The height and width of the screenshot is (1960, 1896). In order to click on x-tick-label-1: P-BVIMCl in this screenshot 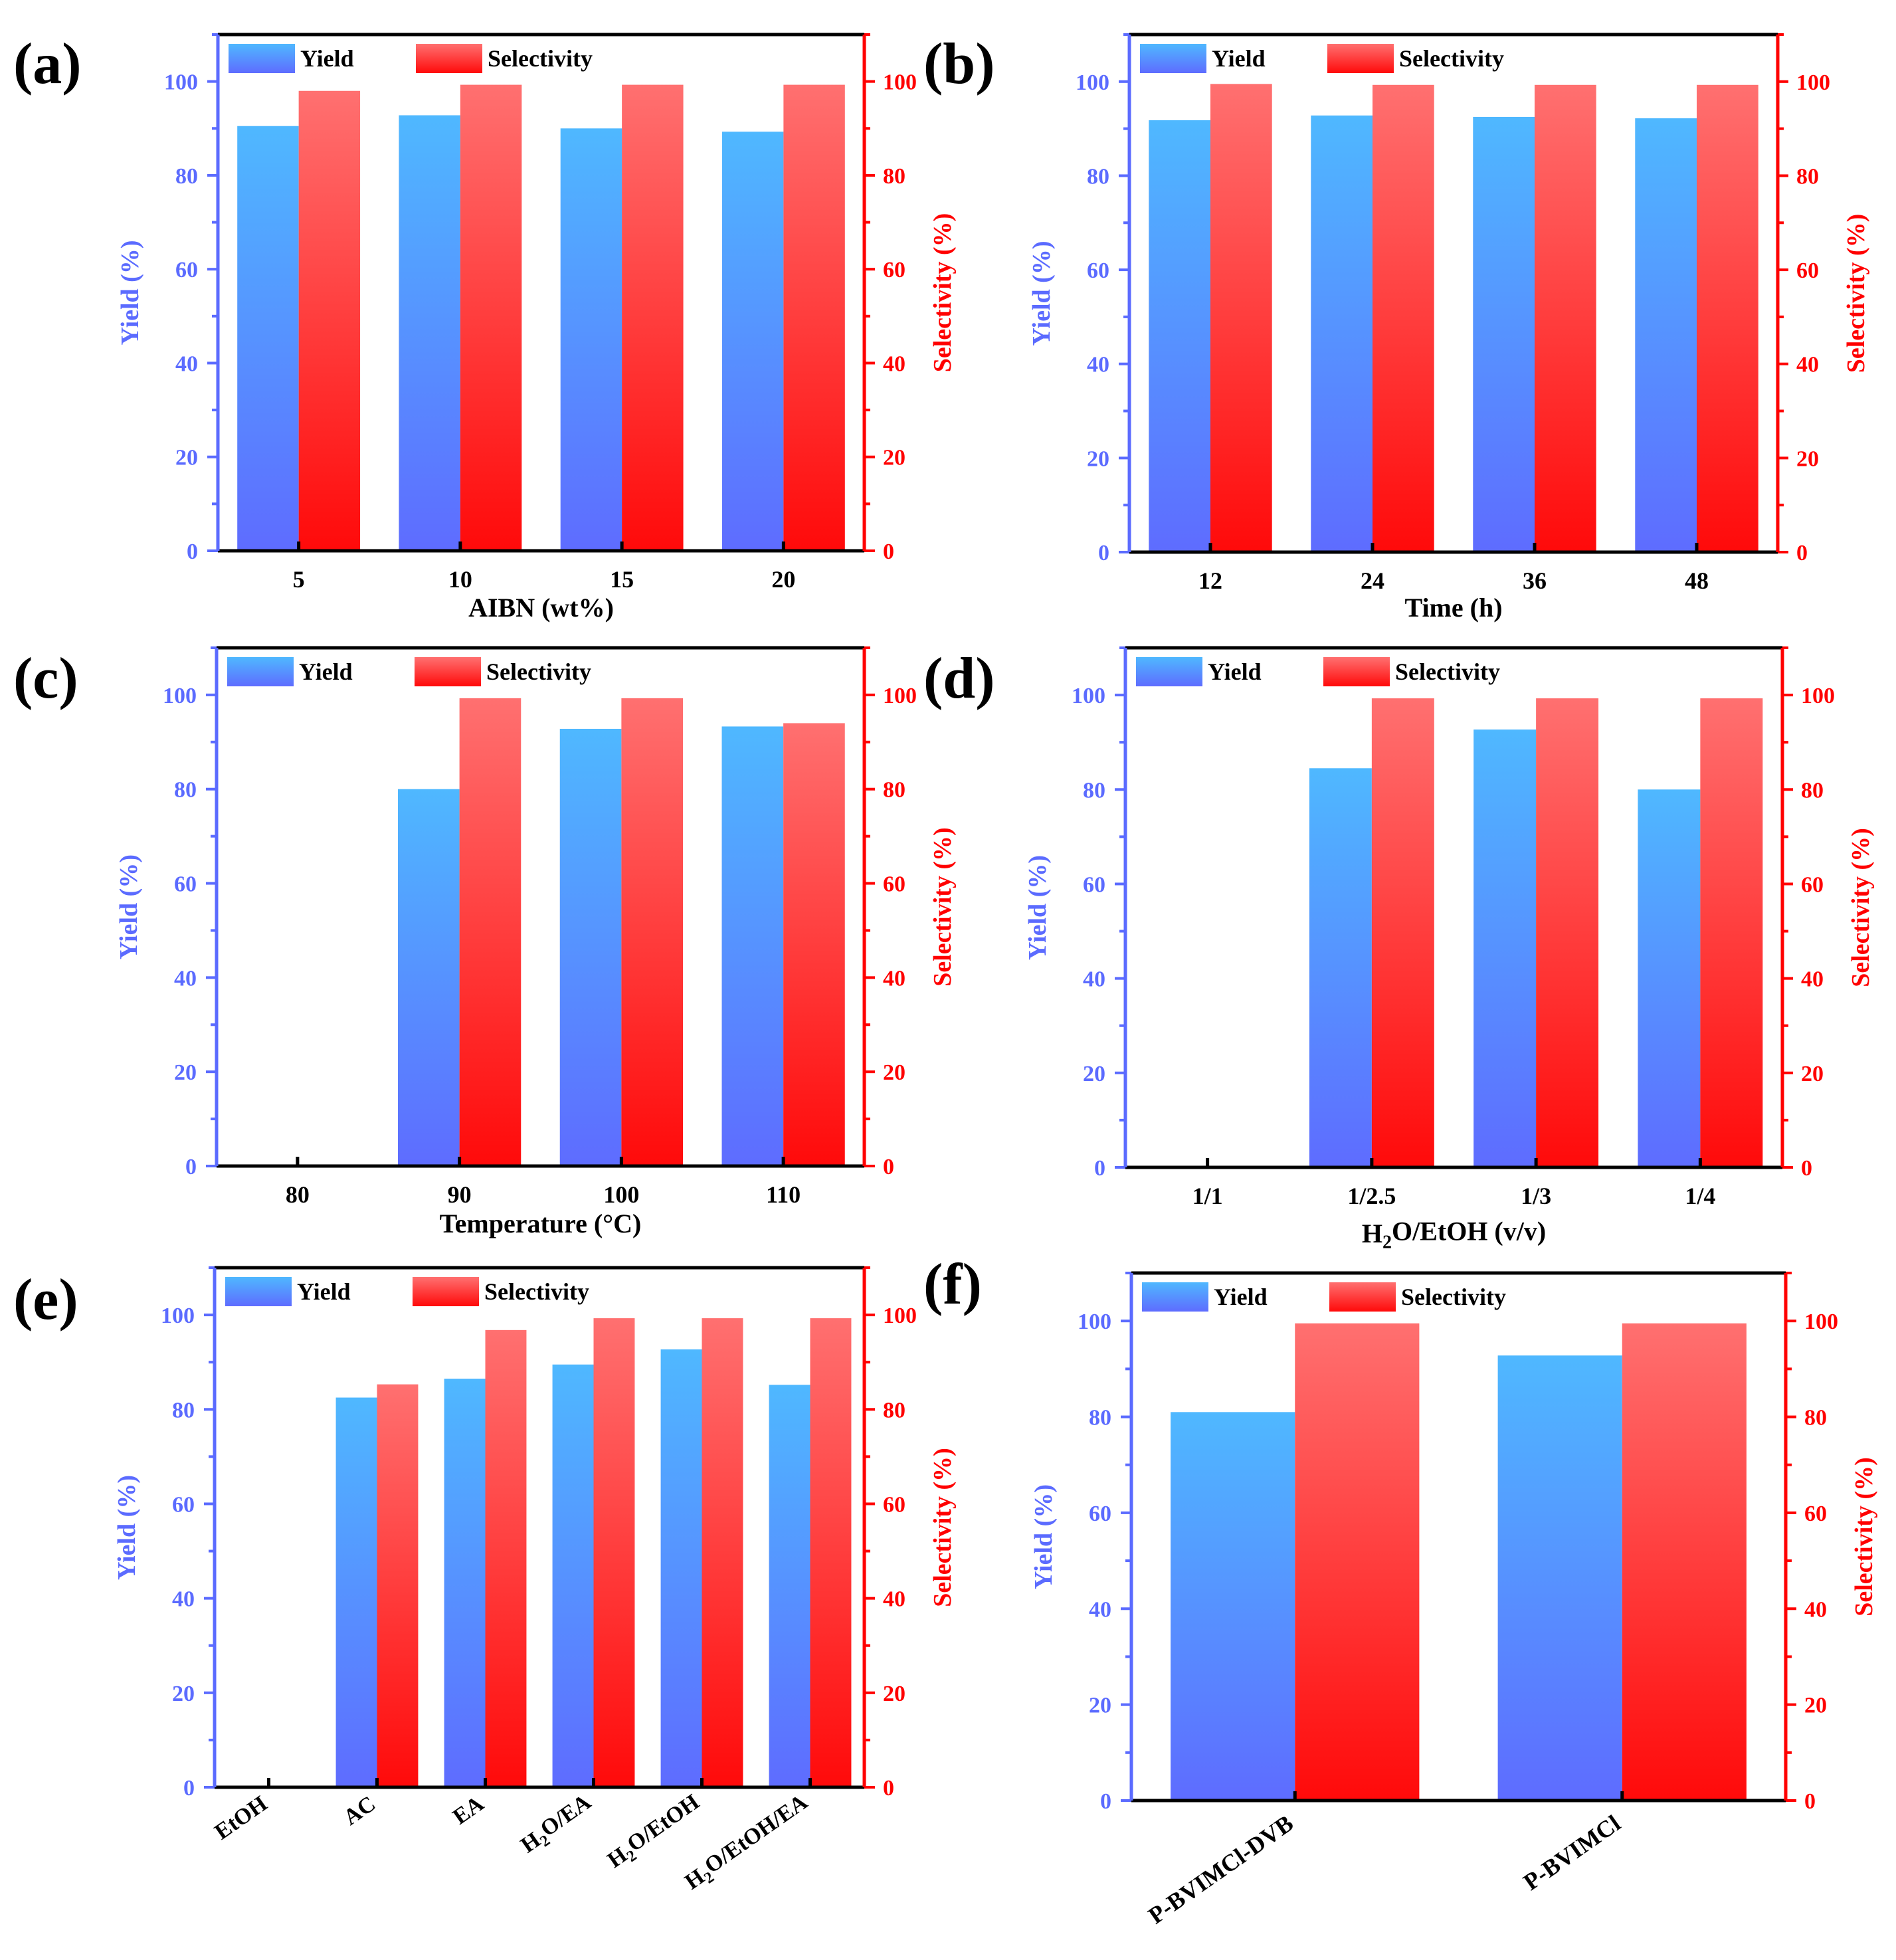, I will do `click(1572, 1853)`.